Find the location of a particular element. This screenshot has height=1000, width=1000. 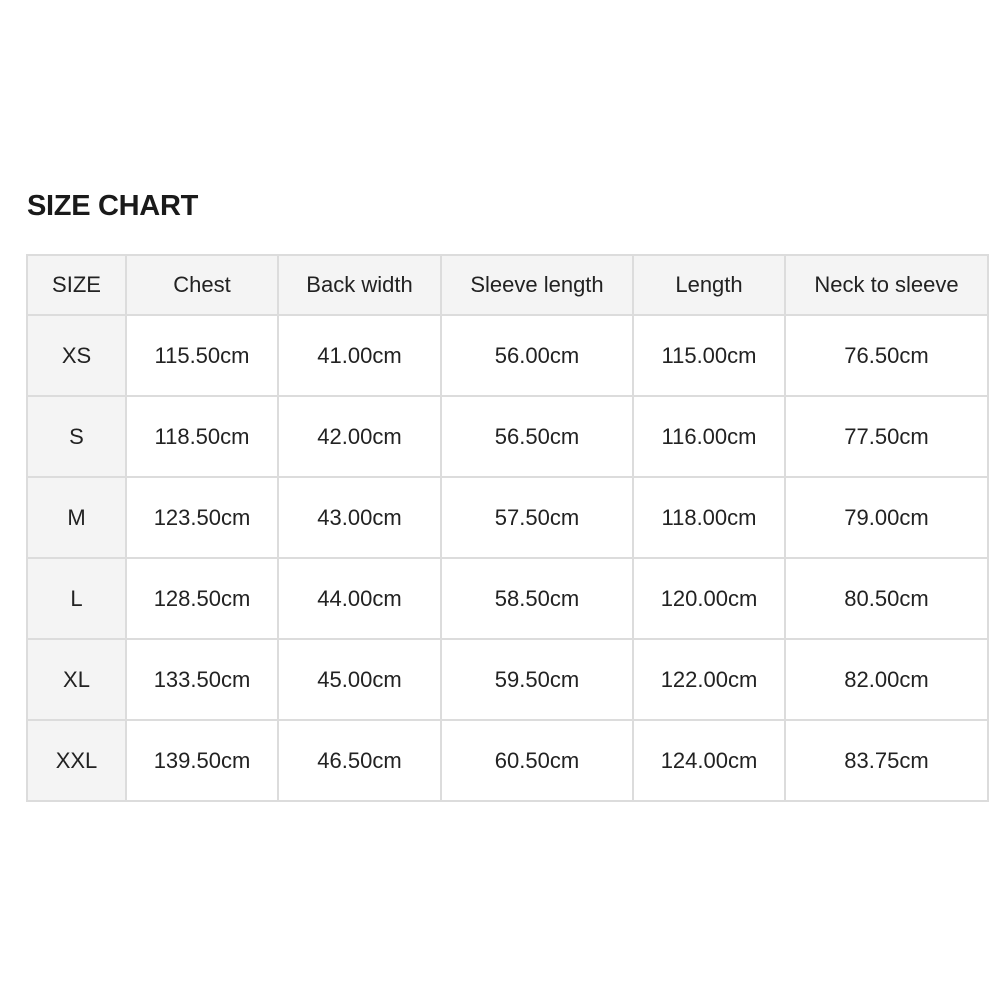

column-header-size: SIZE is located at coordinates (76, 285).